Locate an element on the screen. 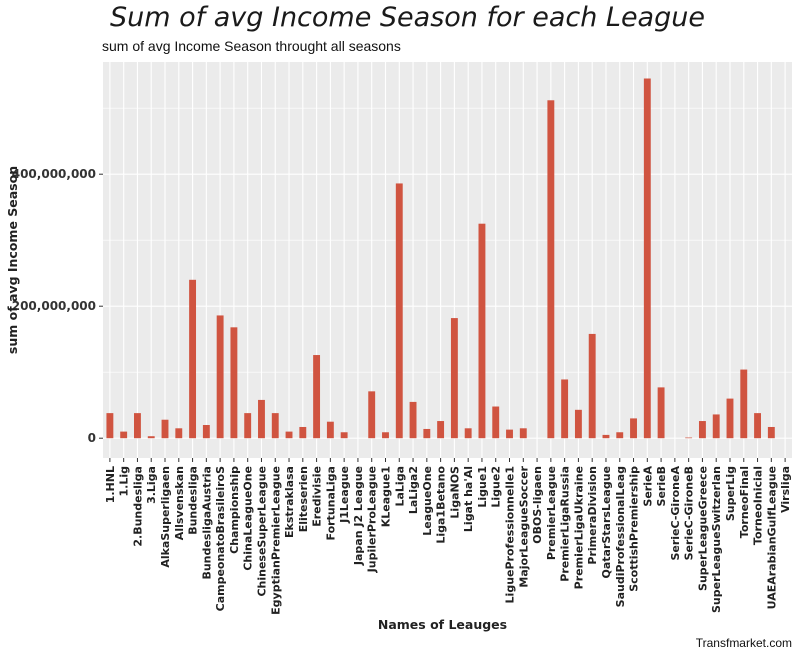 The width and height of the screenshot is (800, 660). x-tick-label: BundesligaAustria is located at coordinates (206, 523).